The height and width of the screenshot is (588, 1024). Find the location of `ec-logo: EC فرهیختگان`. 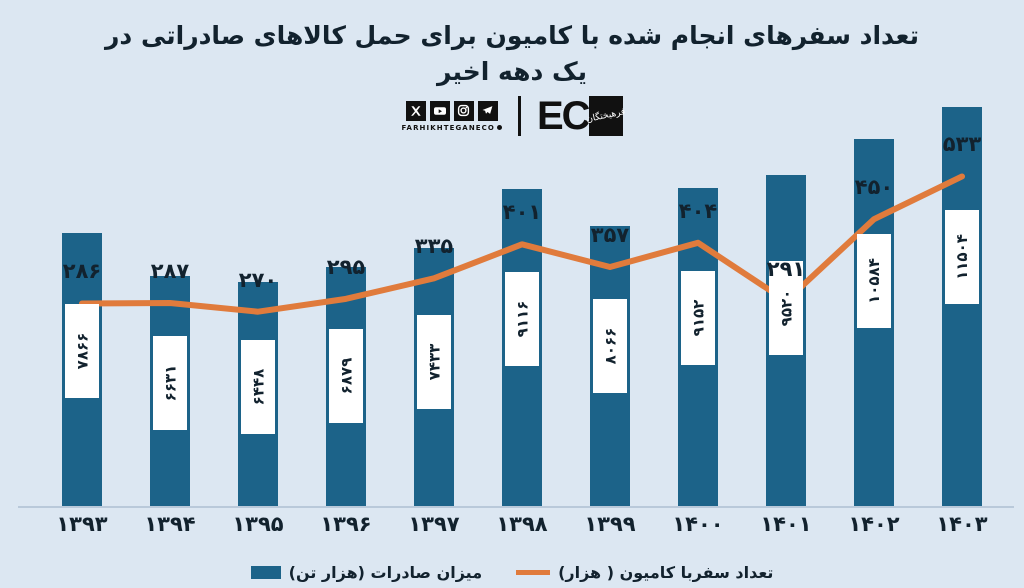

ec-logo: EC فرهیختگان is located at coordinates (581, 116).